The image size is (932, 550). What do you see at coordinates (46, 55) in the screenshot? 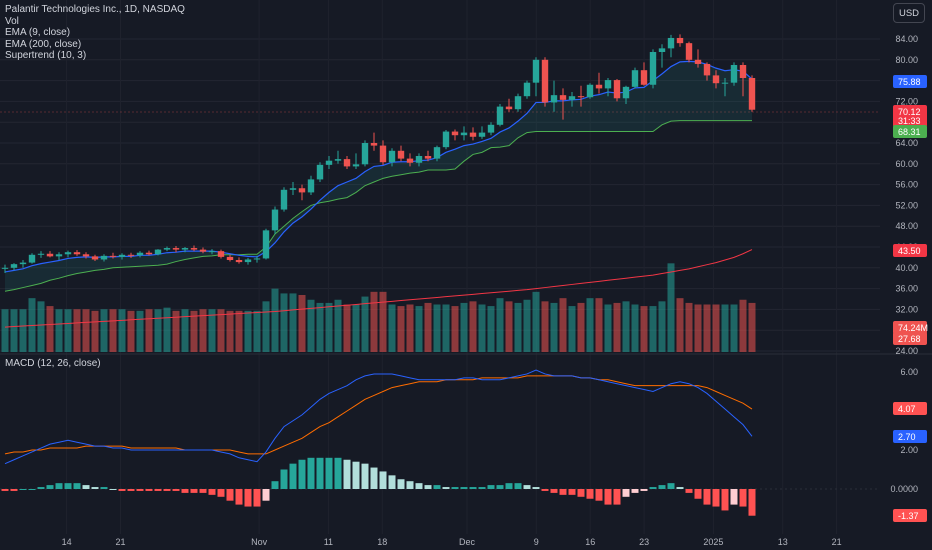
I see `legend-supertrend: Supertrend (10, 3)` at bounding box center [46, 55].